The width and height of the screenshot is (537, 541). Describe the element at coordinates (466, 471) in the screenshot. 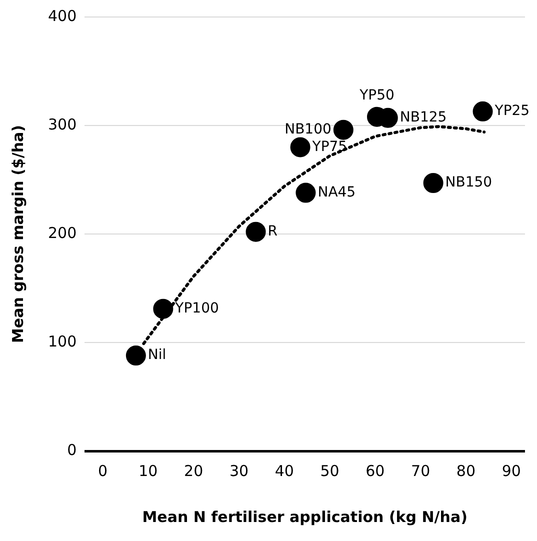

I see `x-tick-label: 80` at that location.